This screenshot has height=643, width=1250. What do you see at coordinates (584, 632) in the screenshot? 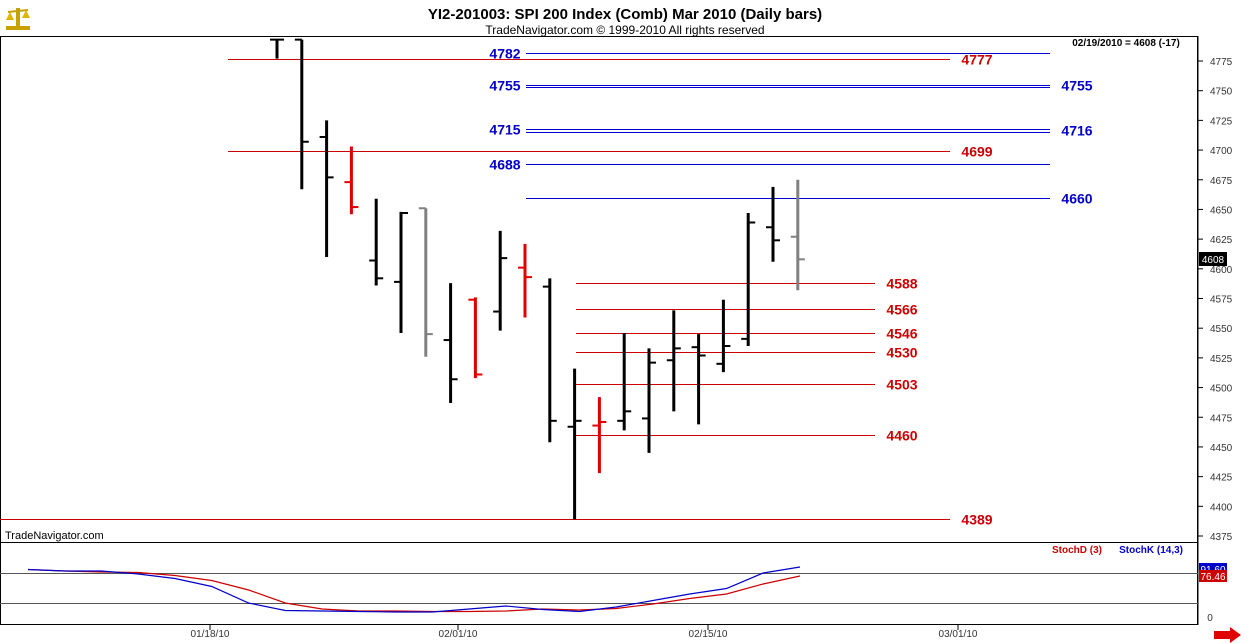
I see `date-axis: 01/18/10 02/01/10 02/15/10 03/01/10` at bounding box center [584, 632].